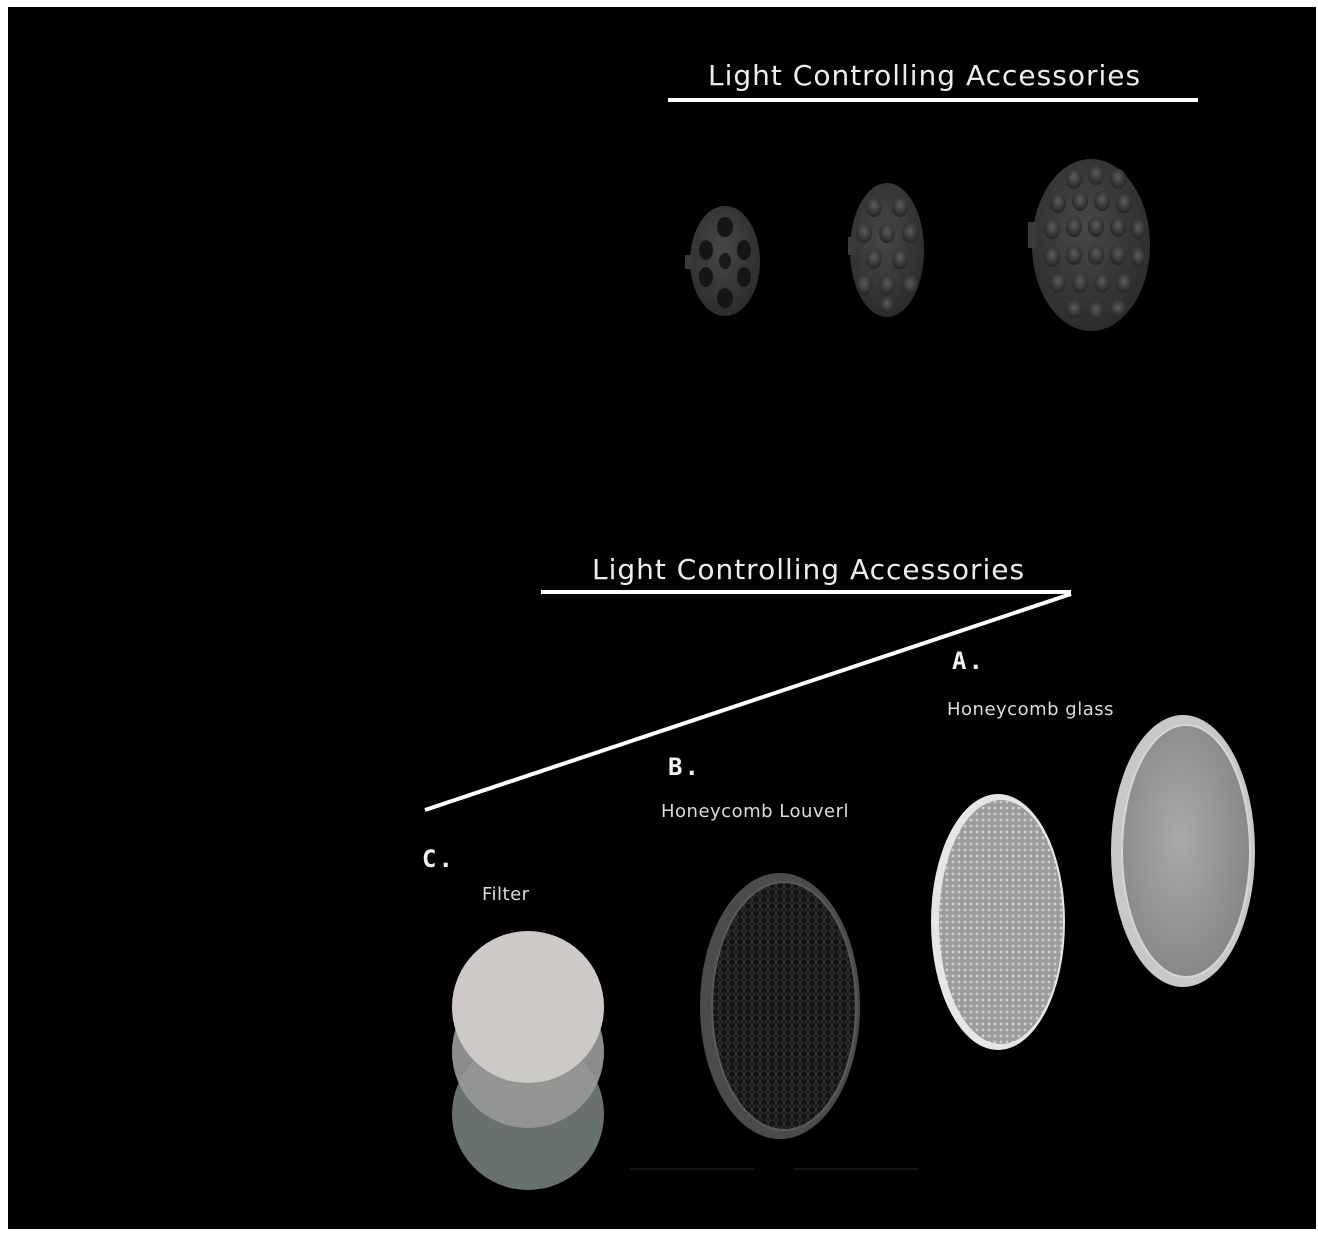  Describe the element at coordinates (806, 592) in the screenshot. I see `bottom-heading-underline` at that location.